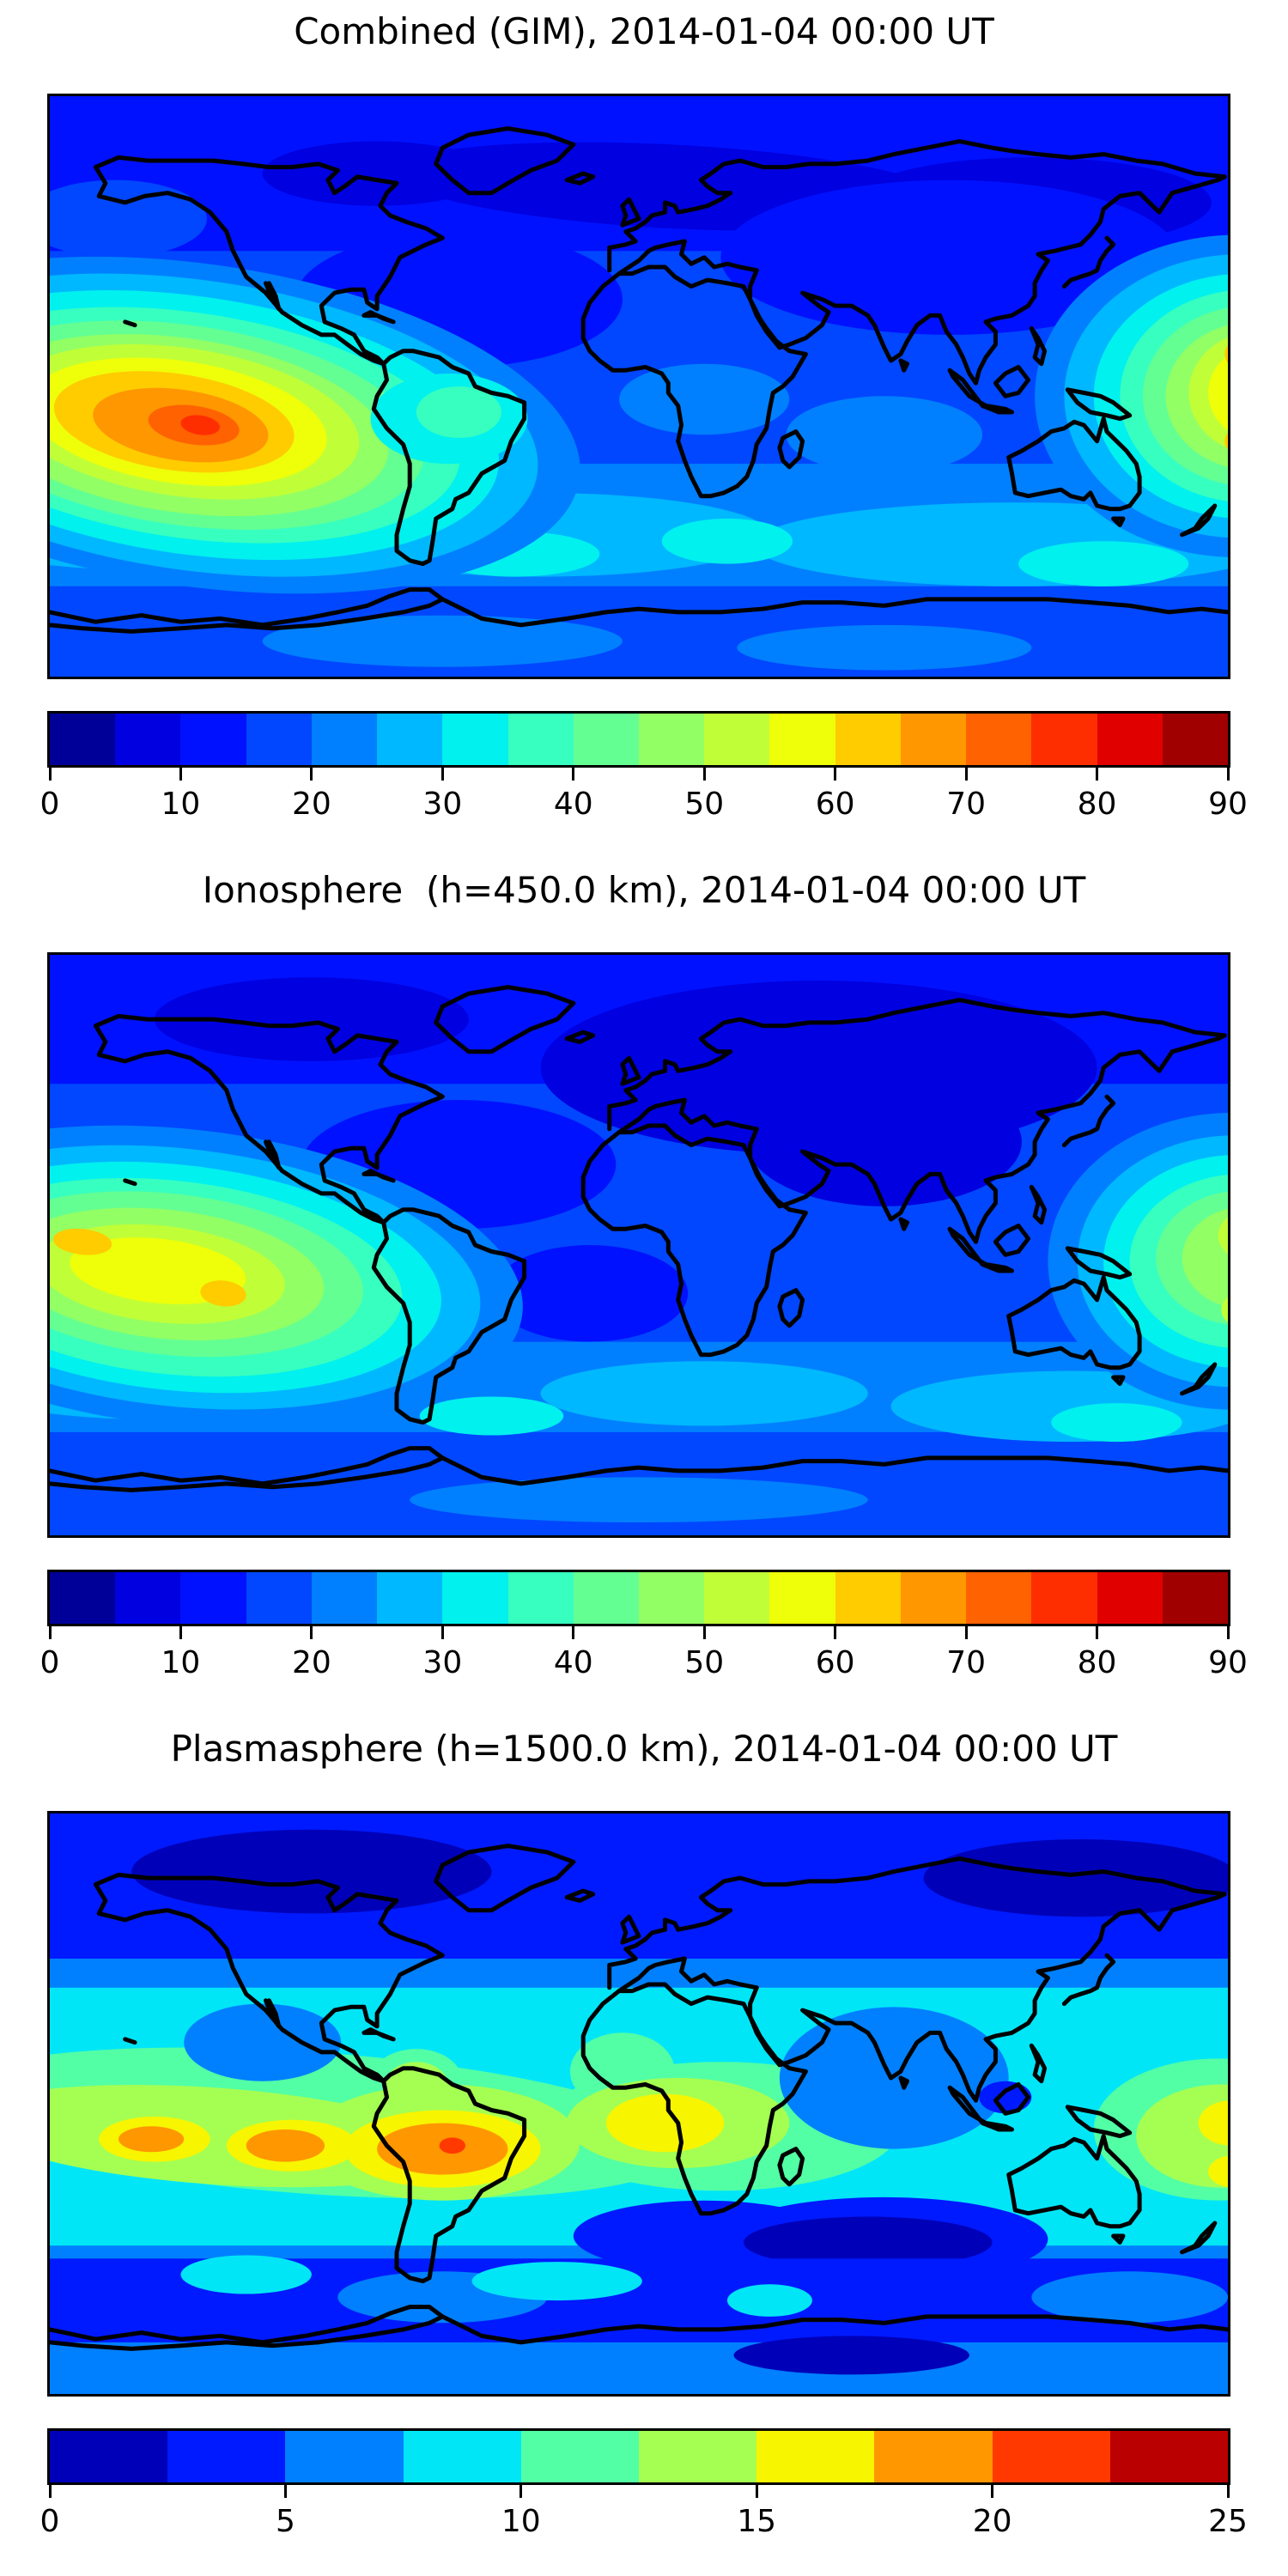  I want to click on colorbar-tick-label: 70, so click(966, 804).